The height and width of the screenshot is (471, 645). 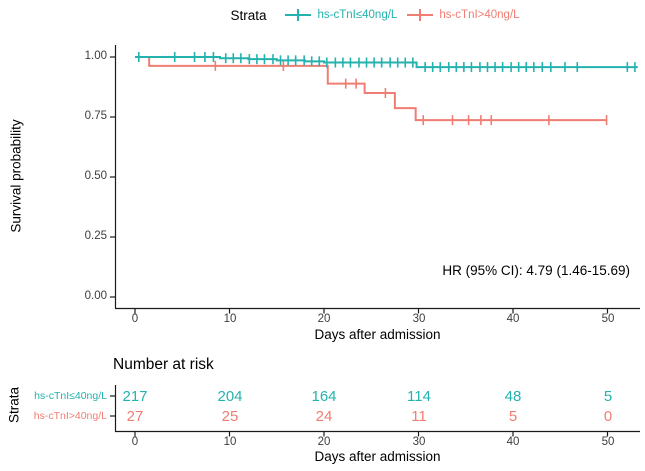 What do you see at coordinates (70, 416) in the screenshot?
I see `risk-row-label-high: hs-cTnI>40ng/L` at bounding box center [70, 416].